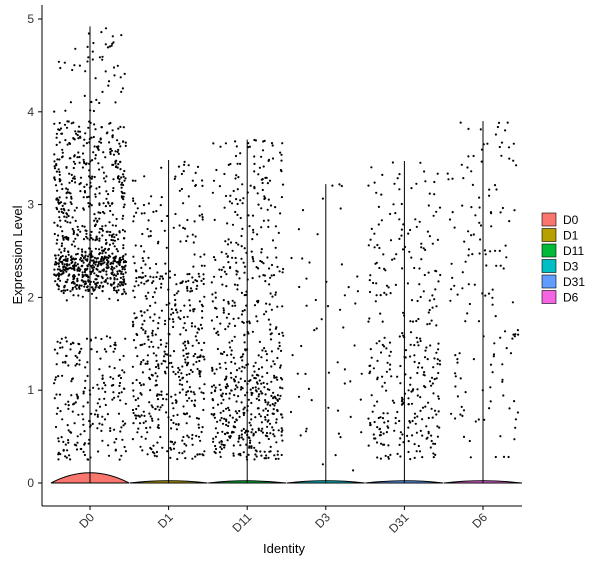 The image size is (600, 568). Describe the element at coordinates (17, 254) in the screenshot. I see `y-axis-title: Expression Level` at that location.